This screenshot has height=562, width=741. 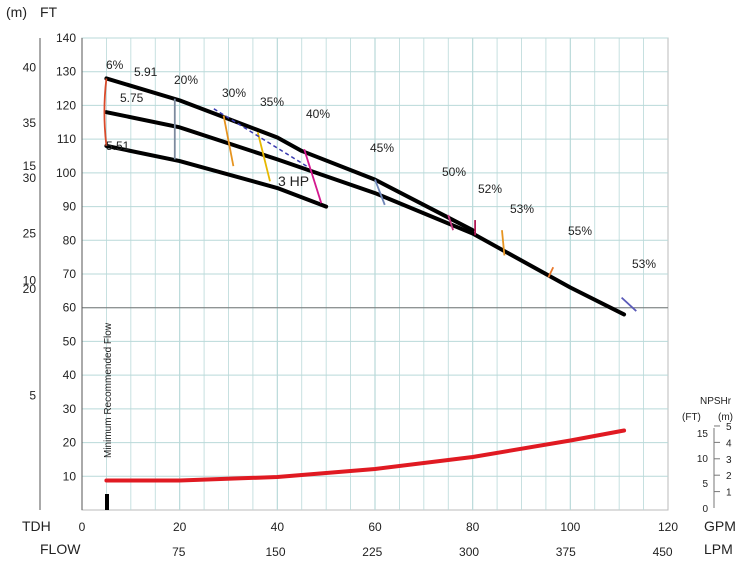 I want to click on m-tick-label: 10, so click(x=30, y=281).